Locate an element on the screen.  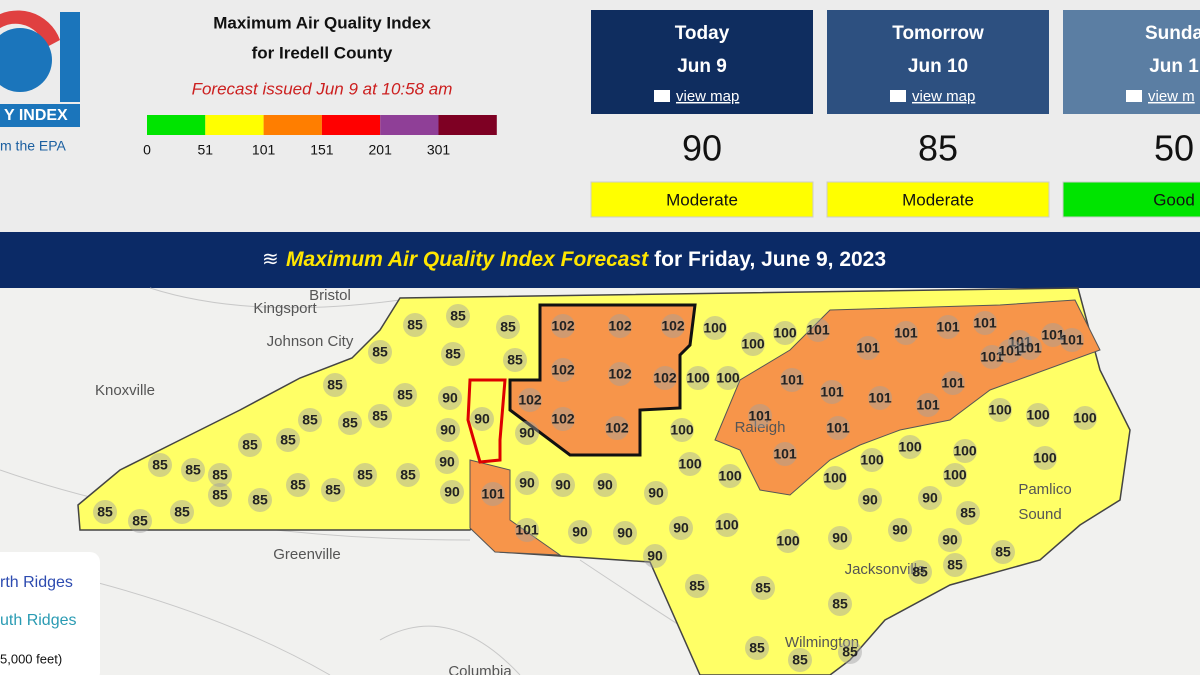
city-label: Jacksonville is located at coordinates (885, 569).